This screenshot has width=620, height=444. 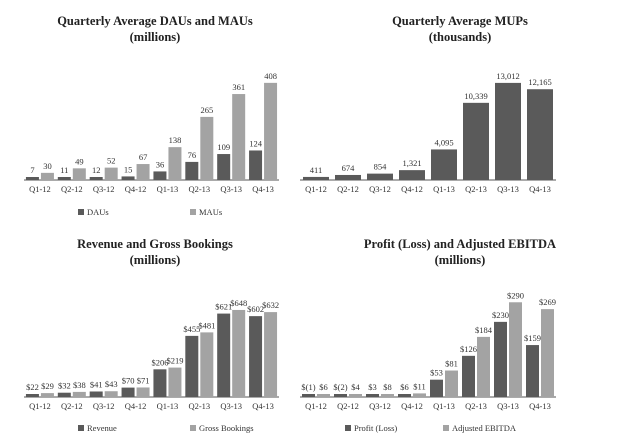 I want to click on data-label: 11, so click(x=64, y=170).